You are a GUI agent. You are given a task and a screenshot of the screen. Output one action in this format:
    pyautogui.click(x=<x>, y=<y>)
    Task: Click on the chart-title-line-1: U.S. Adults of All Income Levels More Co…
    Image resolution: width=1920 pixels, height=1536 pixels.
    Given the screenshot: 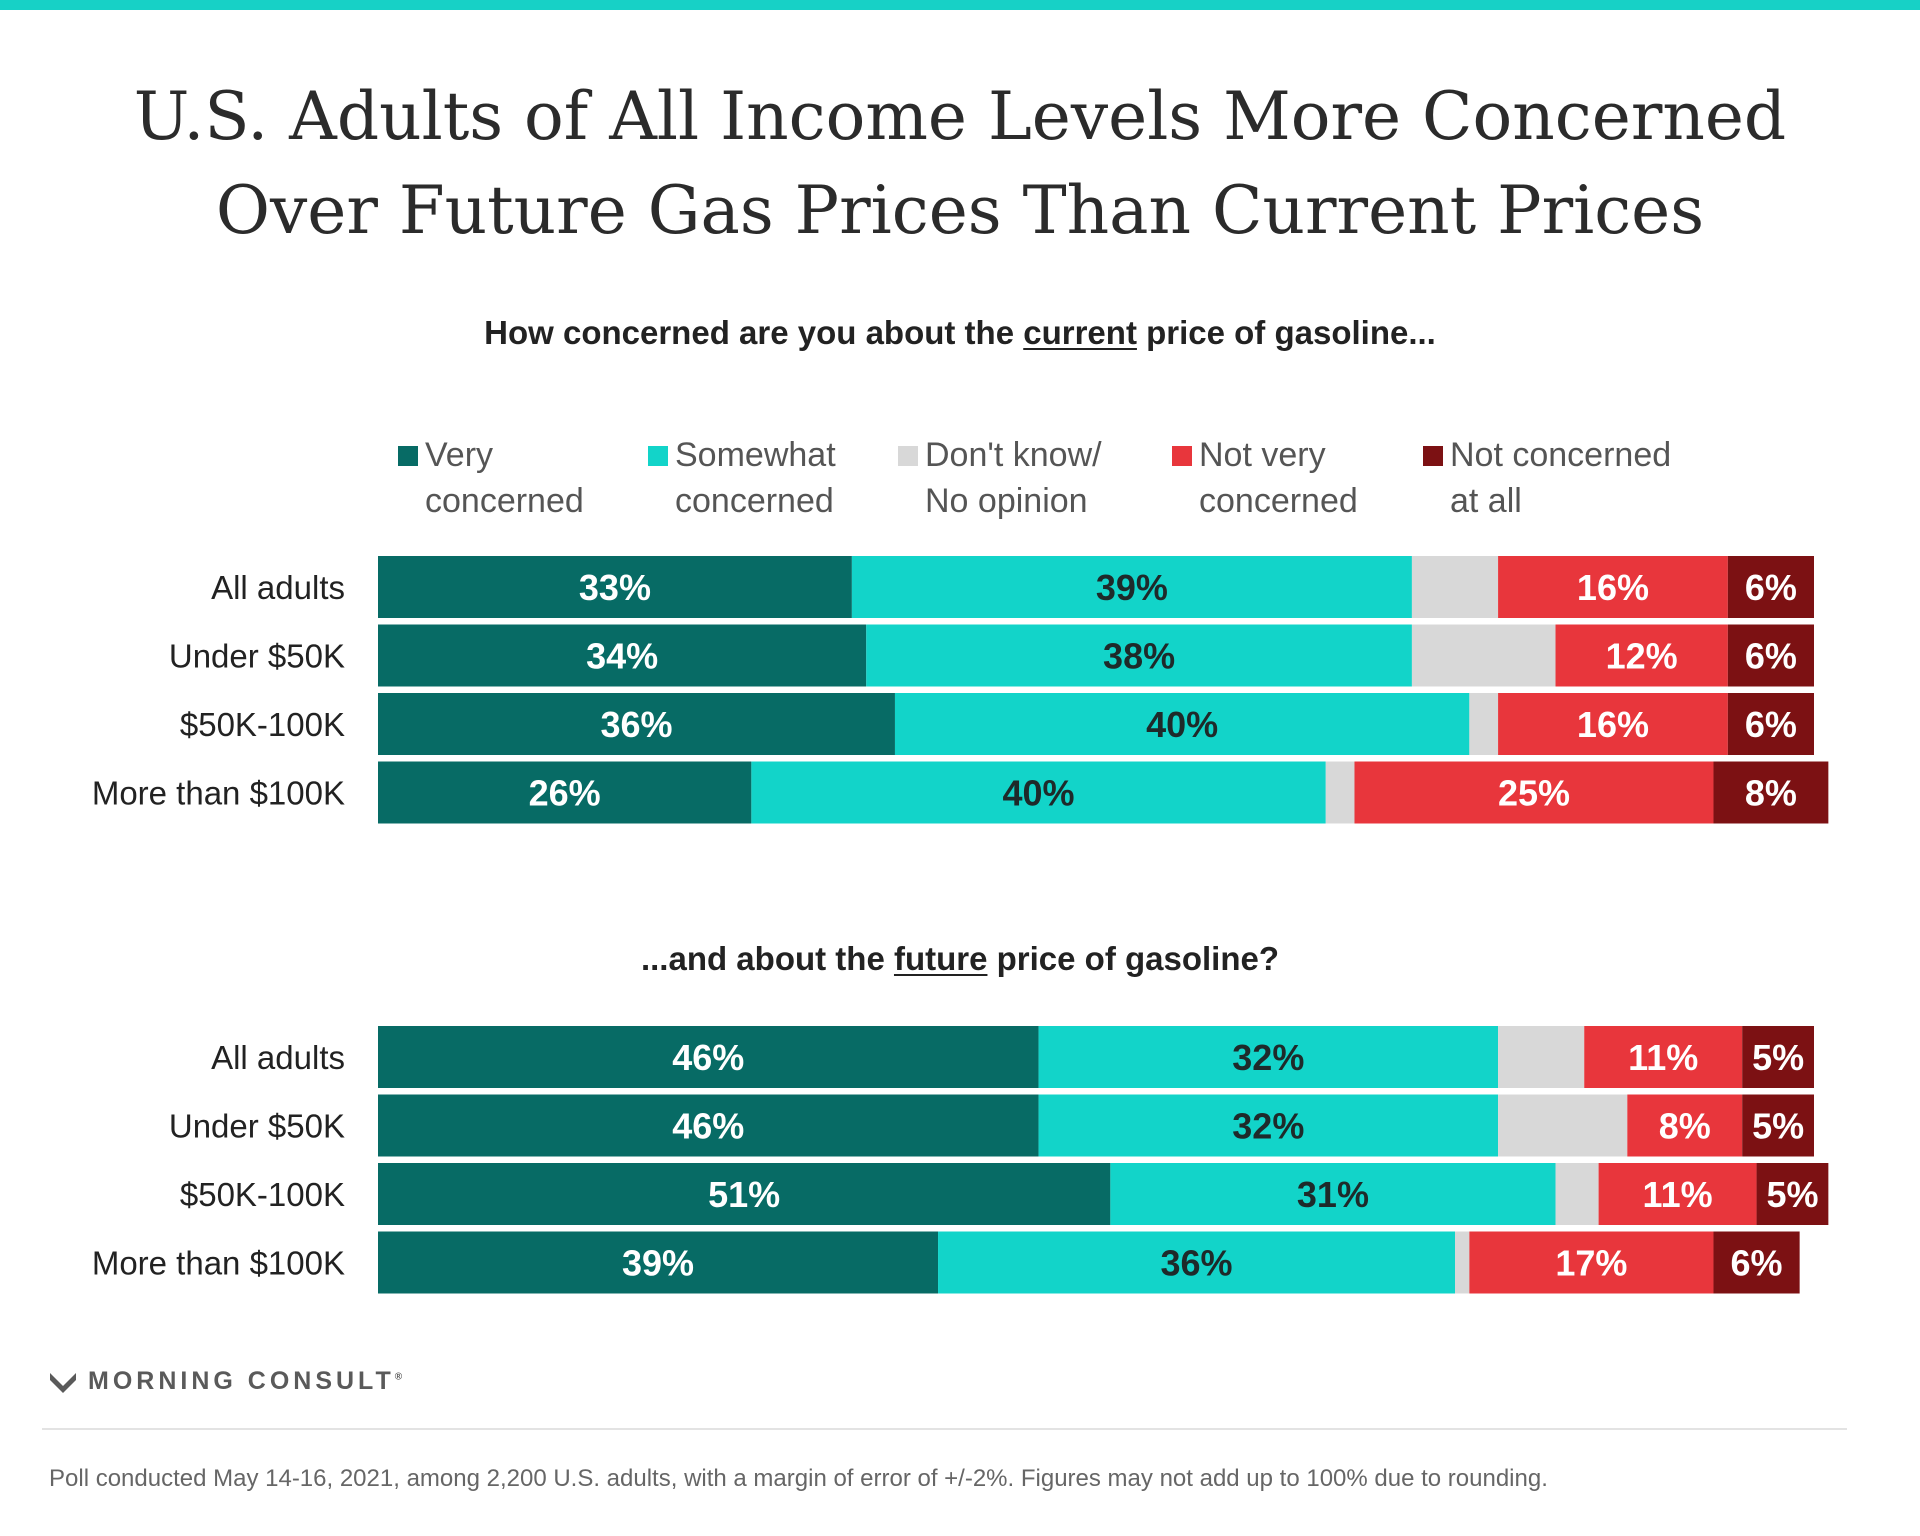 What is the action you would take?
    pyautogui.click(x=960, y=116)
    